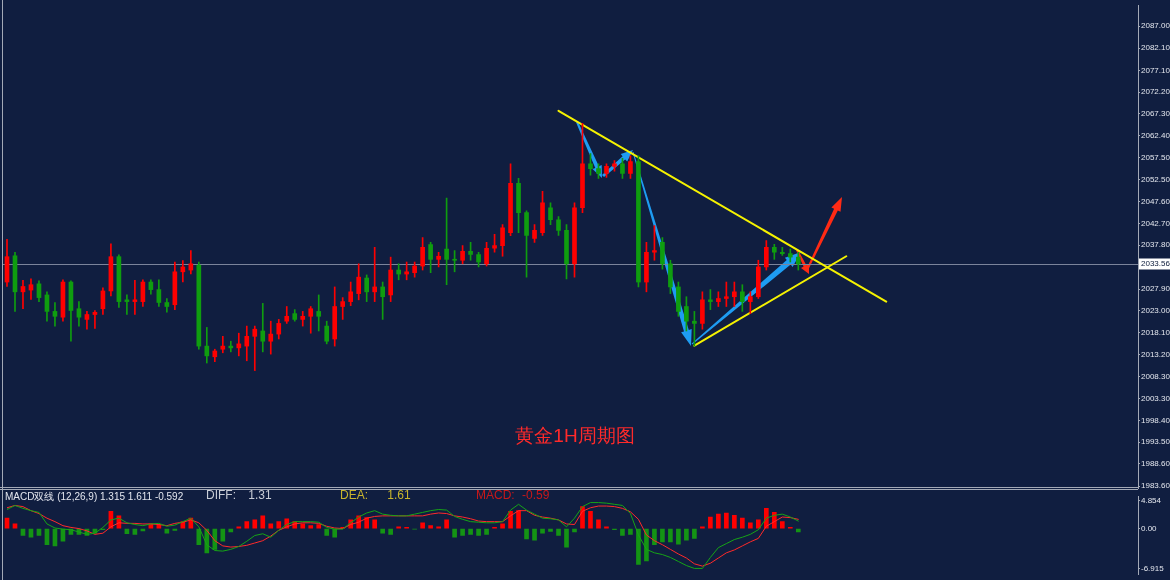  What do you see at coordinates (1155, 332) in the screenshot?
I see `y-tick-label: 2018.10` at bounding box center [1155, 332].